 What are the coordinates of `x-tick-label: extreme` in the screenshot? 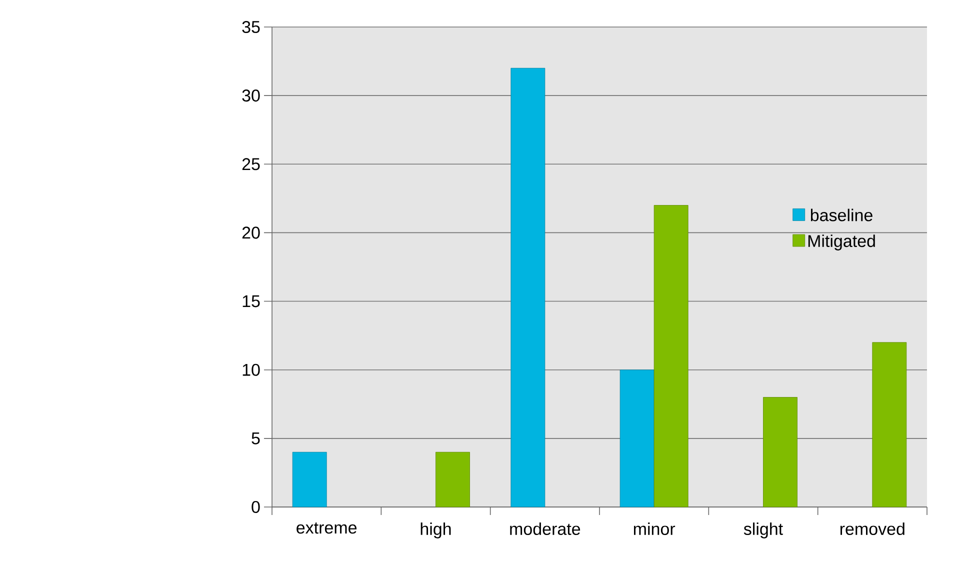 It's located at (326, 528).